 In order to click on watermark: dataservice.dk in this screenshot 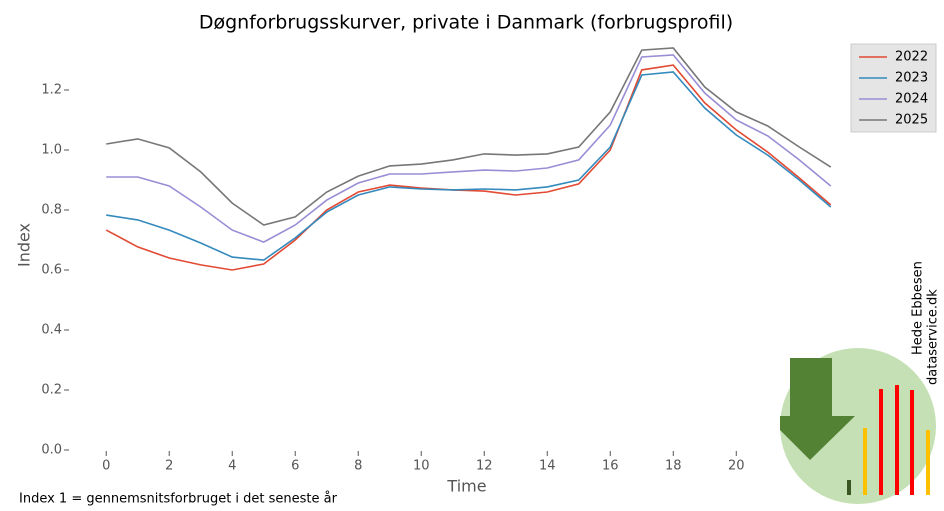, I will do `click(933, 337)`.